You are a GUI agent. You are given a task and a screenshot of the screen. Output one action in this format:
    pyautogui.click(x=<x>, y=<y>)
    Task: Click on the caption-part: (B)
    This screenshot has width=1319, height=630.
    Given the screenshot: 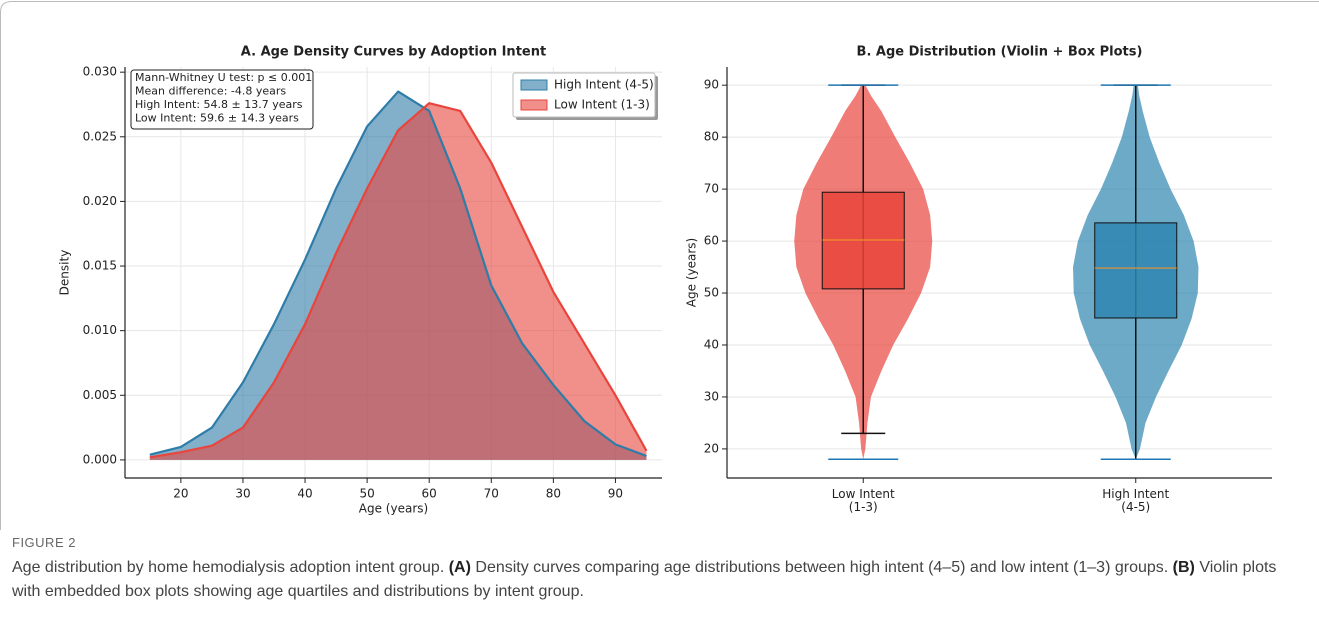 What is the action you would take?
    pyautogui.click(x=1183, y=567)
    